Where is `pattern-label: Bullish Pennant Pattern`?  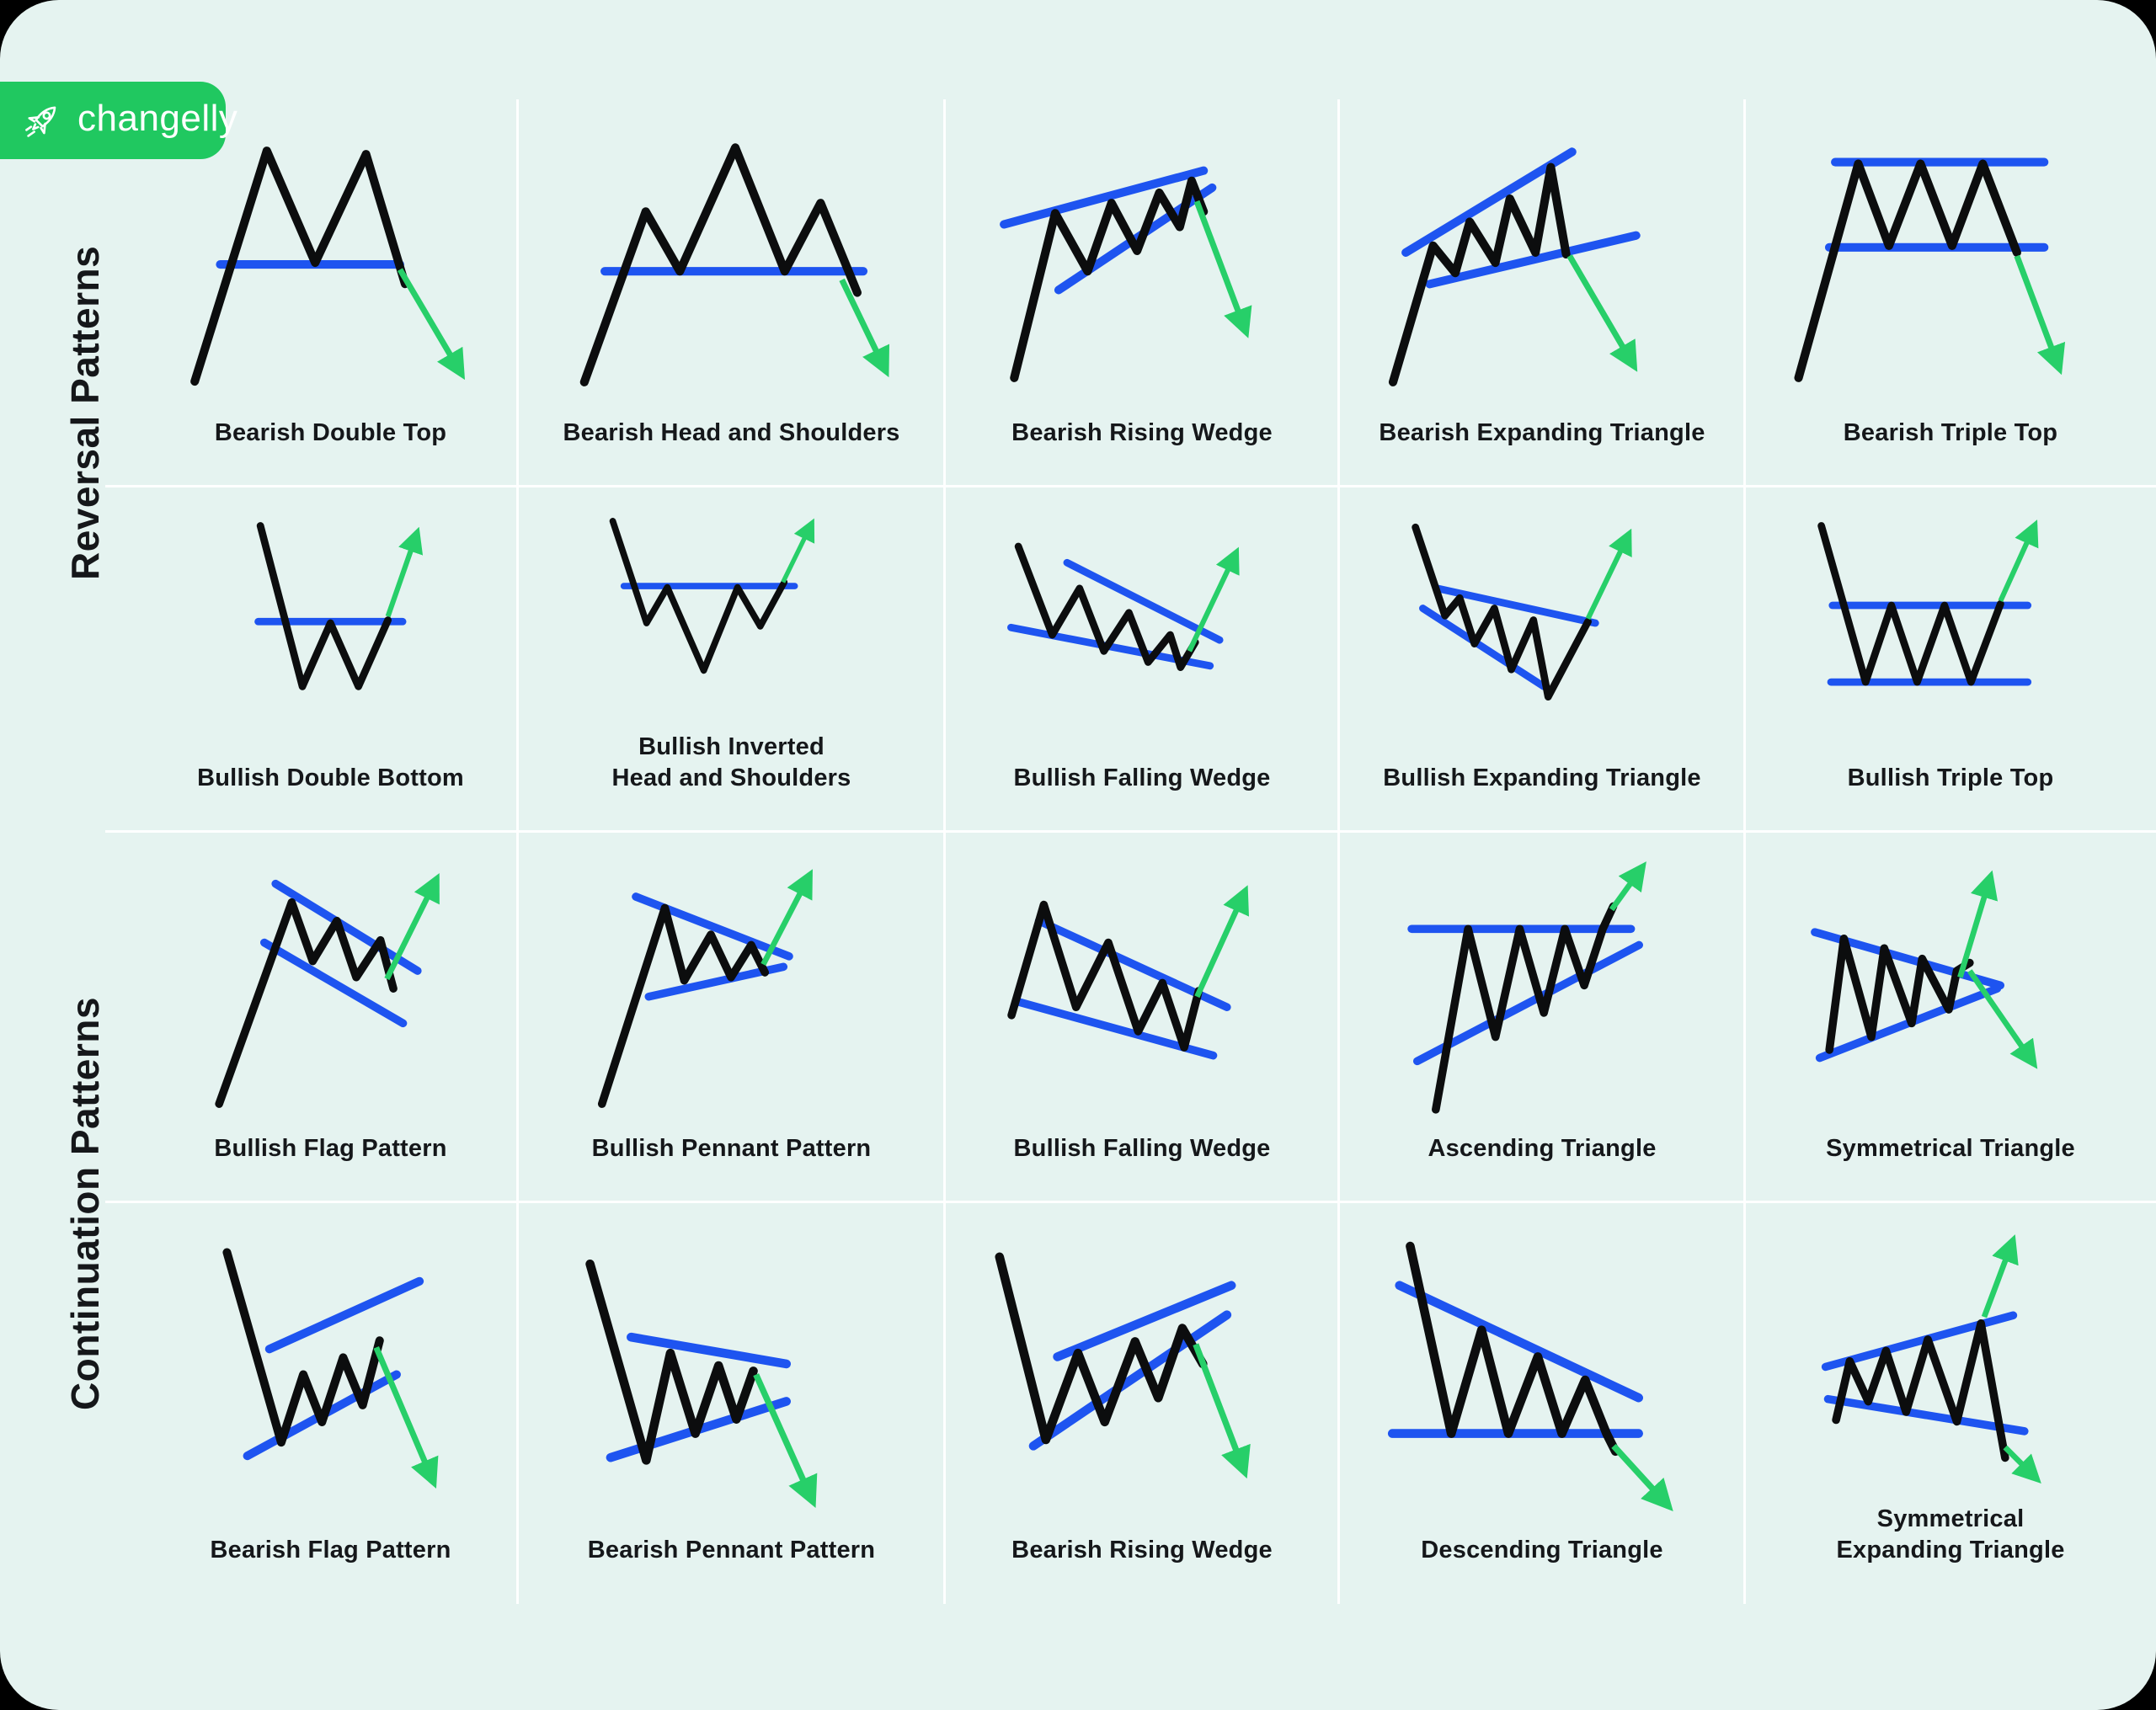 pattern-label: Bullish Pennant Pattern is located at coordinates (731, 1149).